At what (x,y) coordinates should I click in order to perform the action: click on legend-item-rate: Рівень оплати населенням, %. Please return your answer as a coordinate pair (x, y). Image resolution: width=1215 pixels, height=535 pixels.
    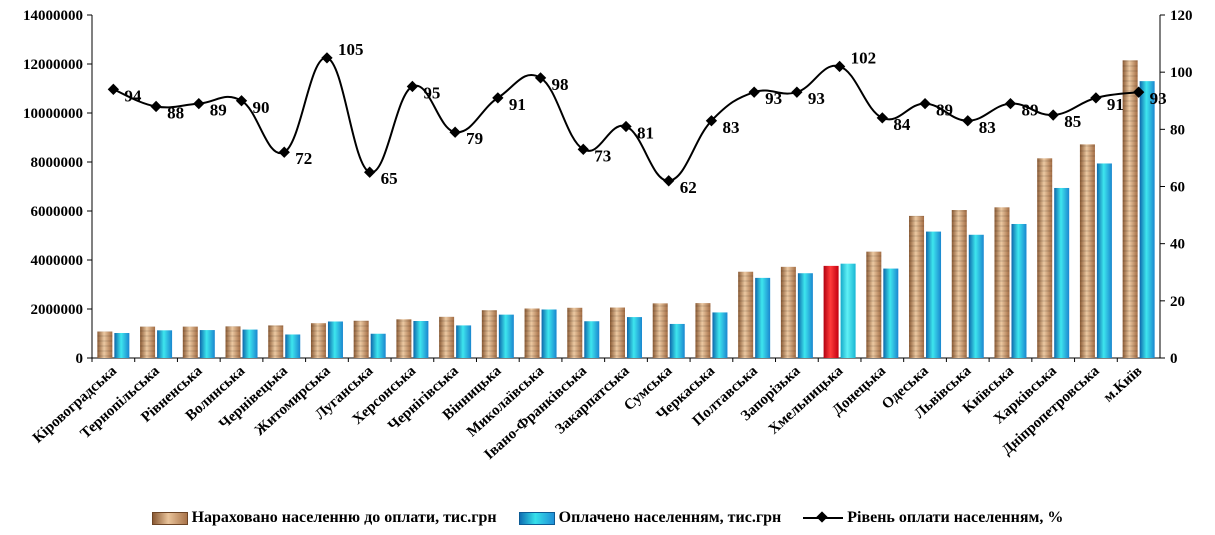
    Looking at the image, I should click on (933, 518).